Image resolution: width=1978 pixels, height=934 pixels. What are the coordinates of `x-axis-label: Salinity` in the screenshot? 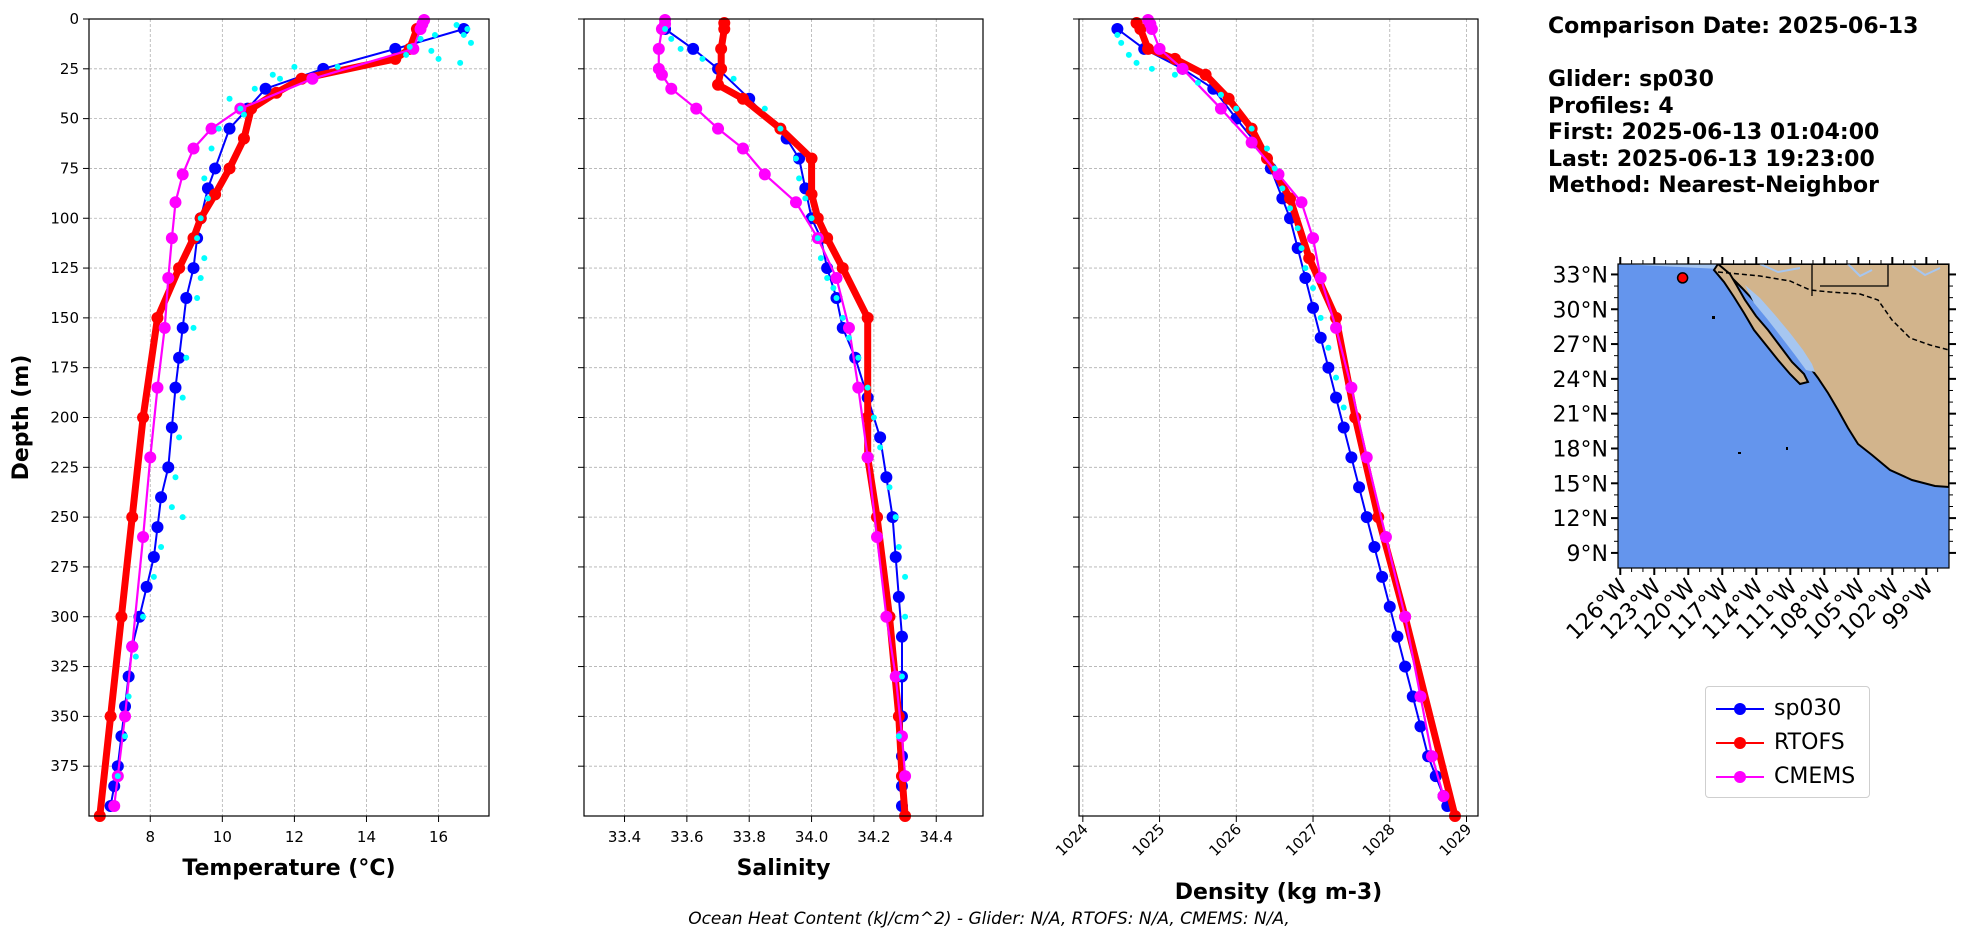 It's located at (784, 868).